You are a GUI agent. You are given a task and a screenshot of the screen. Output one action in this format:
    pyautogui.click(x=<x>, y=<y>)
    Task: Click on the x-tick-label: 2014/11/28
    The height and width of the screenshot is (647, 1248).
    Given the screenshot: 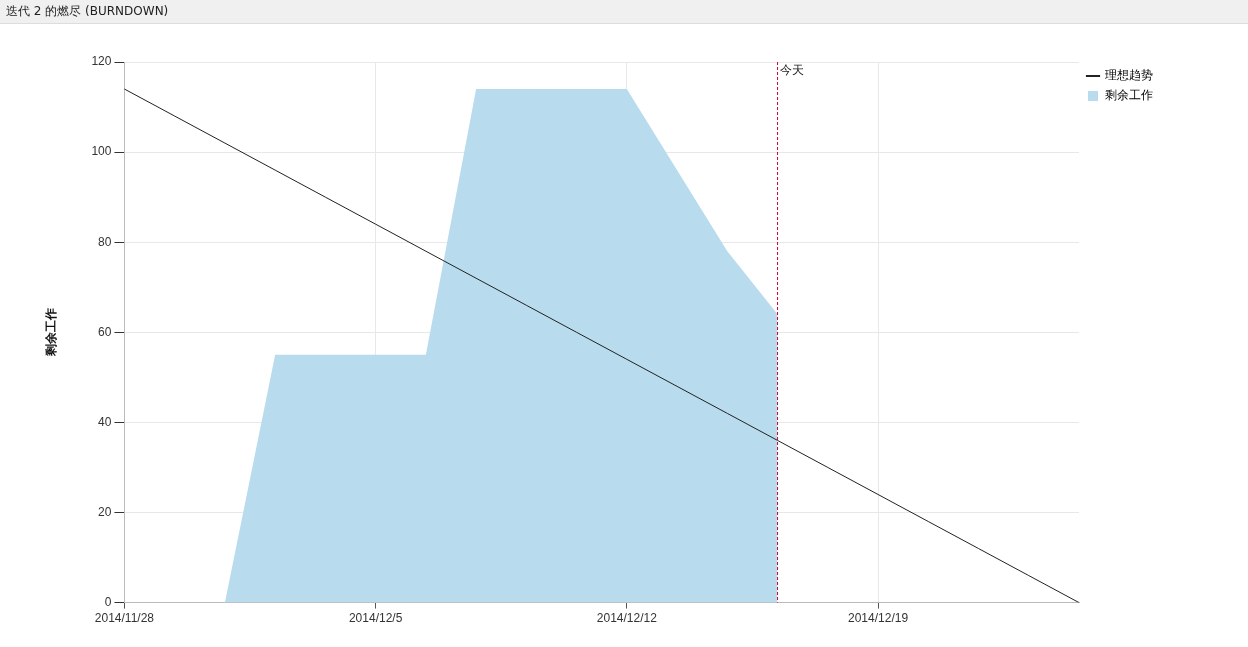 What is the action you would take?
    pyautogui.click(x=124, y=618)
    